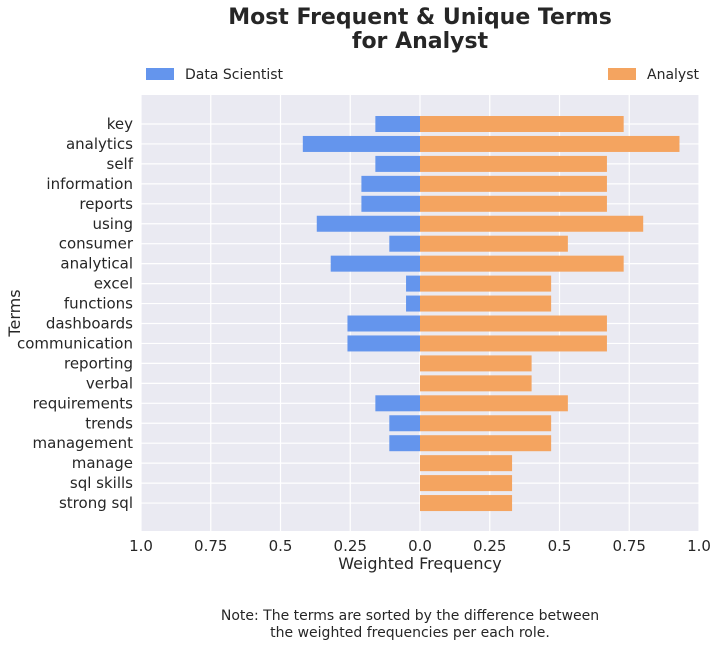  What do you see at coordinates (361, 143) in the screenshot?
I see `bar-data-scientist-analytics` at bounding box center [361, 143].